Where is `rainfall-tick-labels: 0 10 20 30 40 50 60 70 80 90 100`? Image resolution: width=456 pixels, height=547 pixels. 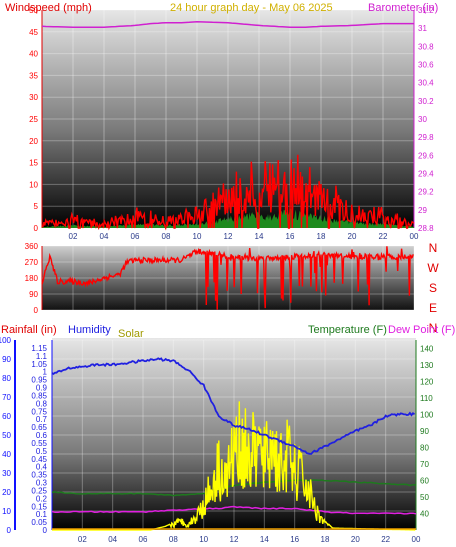 rainfall-tick-labels: 0 10 20 30 40 50 60 70 80 90 100 is located at coordinates (6, 435).